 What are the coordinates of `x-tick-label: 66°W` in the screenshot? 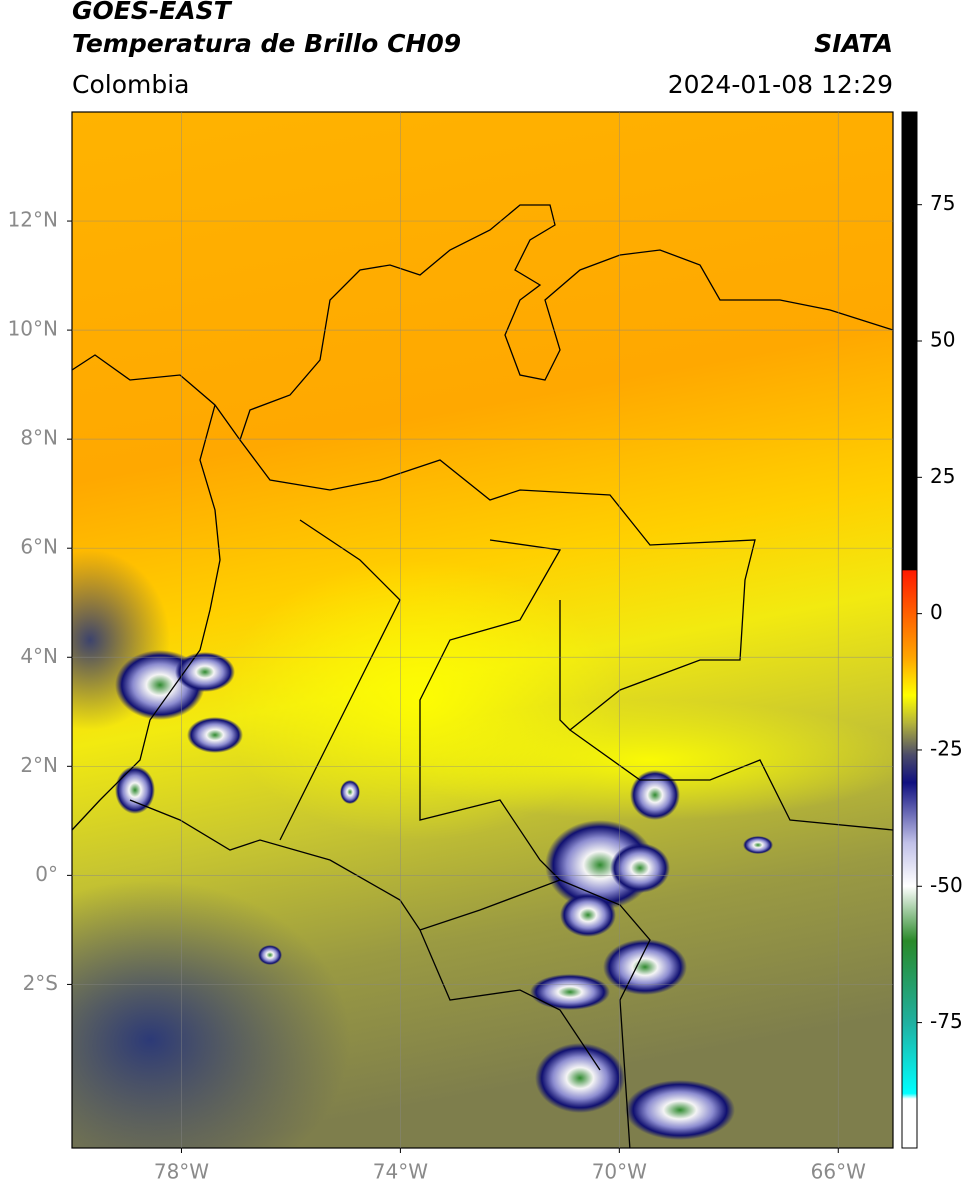 It's located at (838, 1172).